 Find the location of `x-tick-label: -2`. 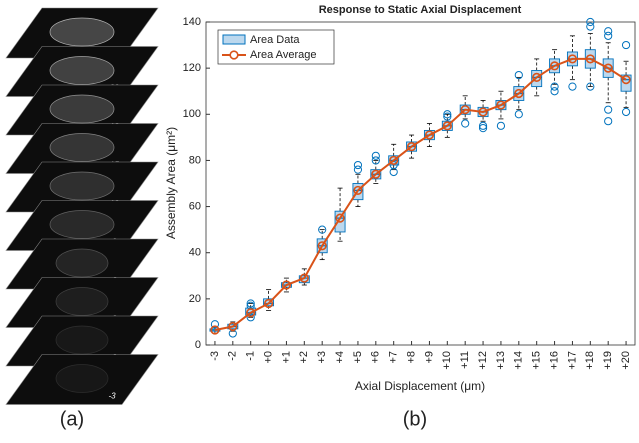

x-tick-label: -2 is located at coordinates (233, 356).